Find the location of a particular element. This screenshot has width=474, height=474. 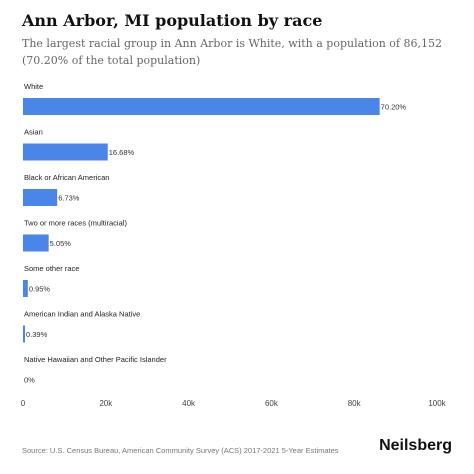

data-label: 0% is located at coordinates (29, 380).